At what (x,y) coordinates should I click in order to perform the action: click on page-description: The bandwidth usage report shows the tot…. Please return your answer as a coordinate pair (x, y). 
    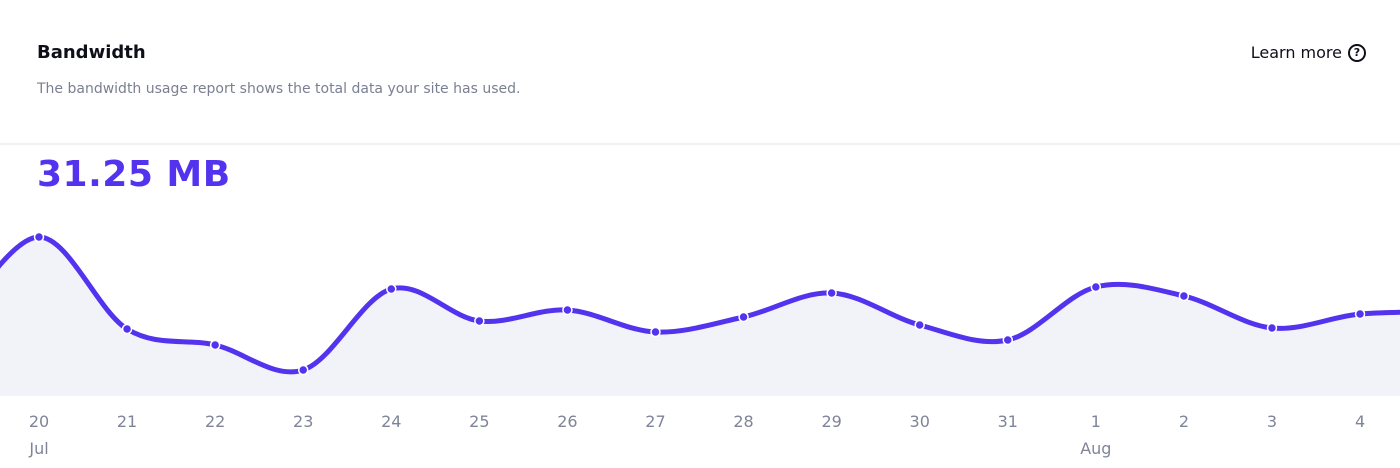
    Looking at the image, I should click on (279, 89).